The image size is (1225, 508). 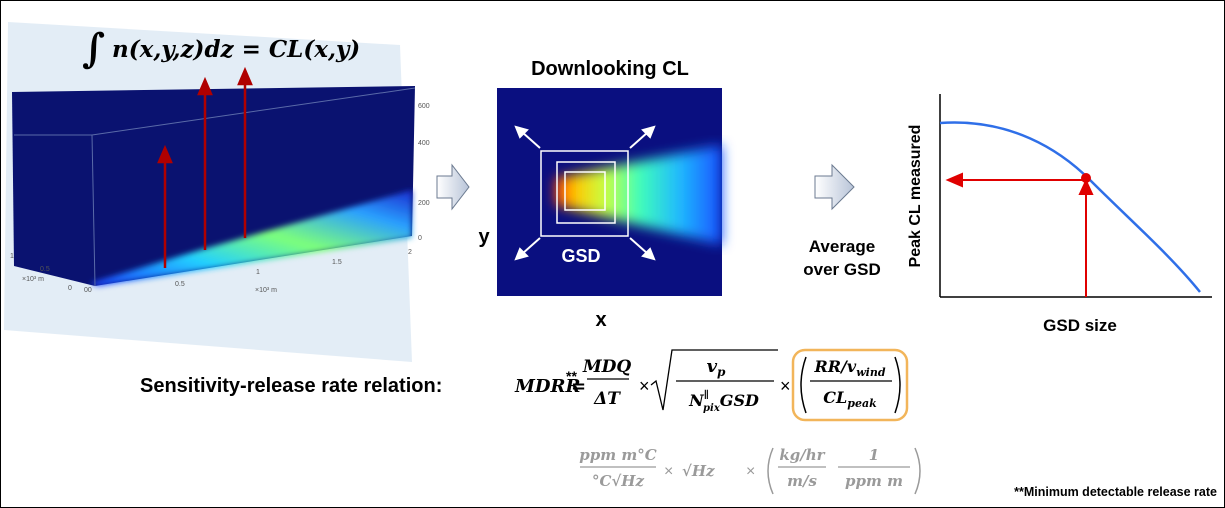 I want to click on x-tick: 1, so click(x=258, y=272).